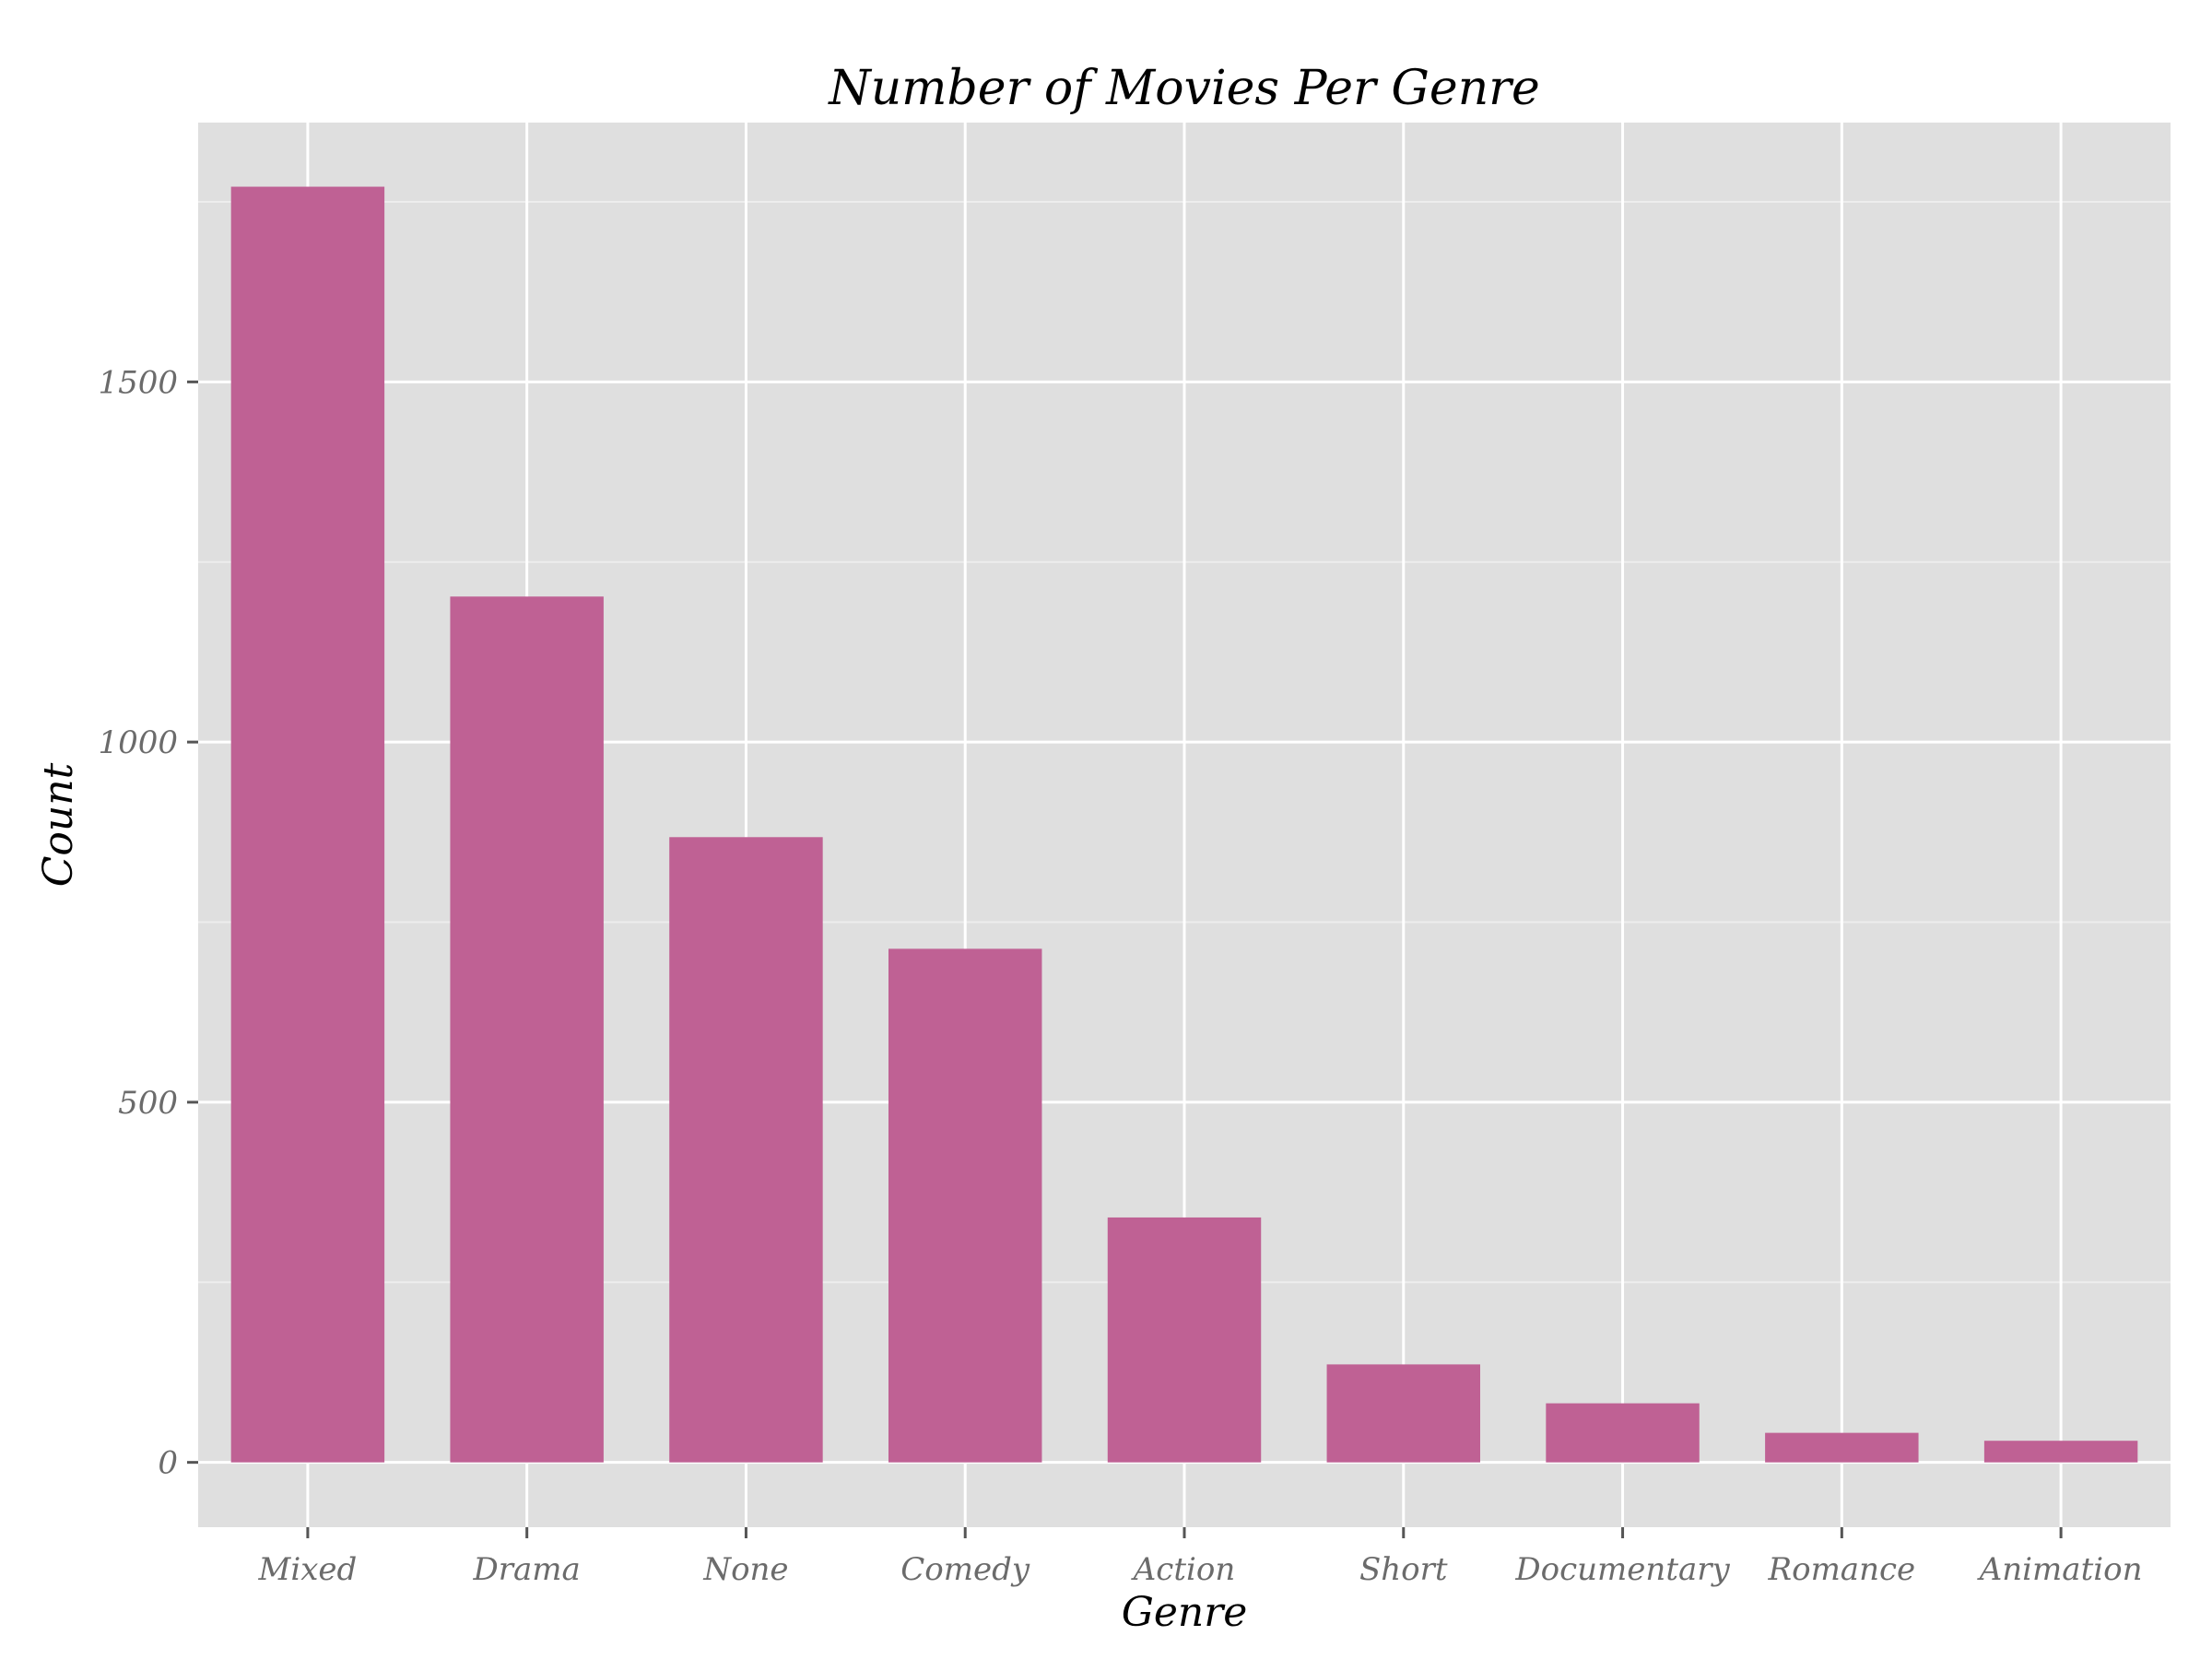 The width and height of the screenshot is (2212, 1659). Describe the element at coordinates (1623, 1433) in the screenshot. I see `bar-documentary` at that location.